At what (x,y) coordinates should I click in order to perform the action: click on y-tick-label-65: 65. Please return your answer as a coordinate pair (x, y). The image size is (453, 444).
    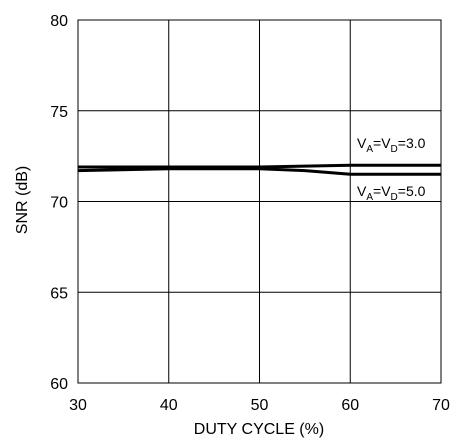
    Looking at the image, I should click on (59, 293).